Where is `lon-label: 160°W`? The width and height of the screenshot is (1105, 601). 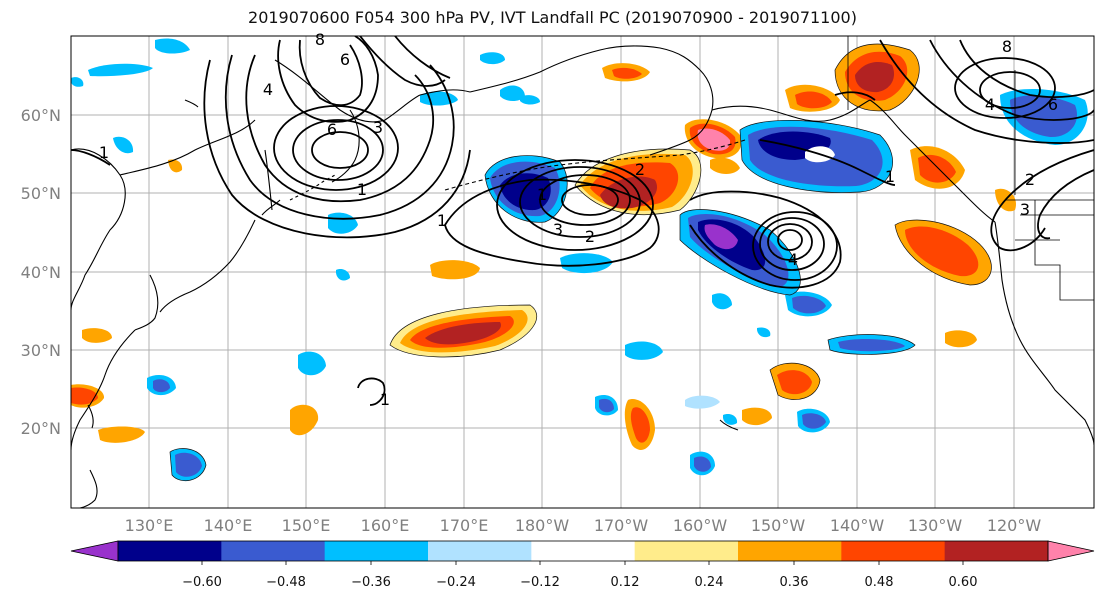
lon-label: 160°W is located at coordinates (700, 525).